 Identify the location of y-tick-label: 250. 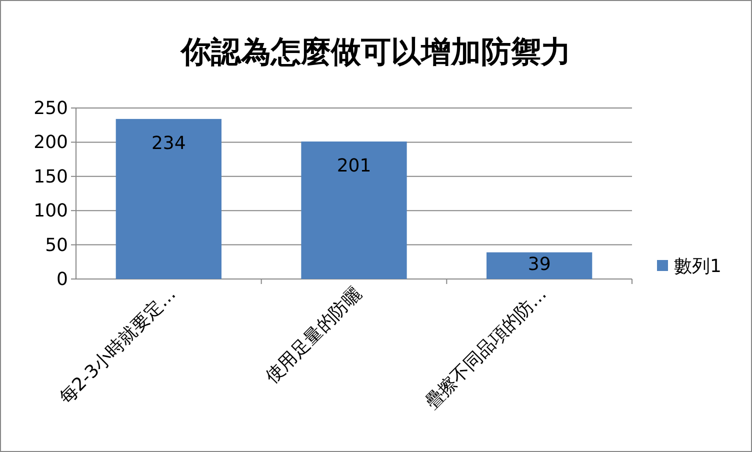
(51, 108).